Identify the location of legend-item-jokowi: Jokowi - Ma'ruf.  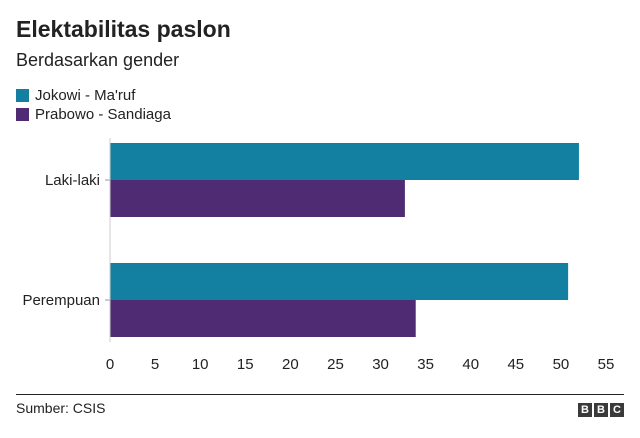
(93, 95).